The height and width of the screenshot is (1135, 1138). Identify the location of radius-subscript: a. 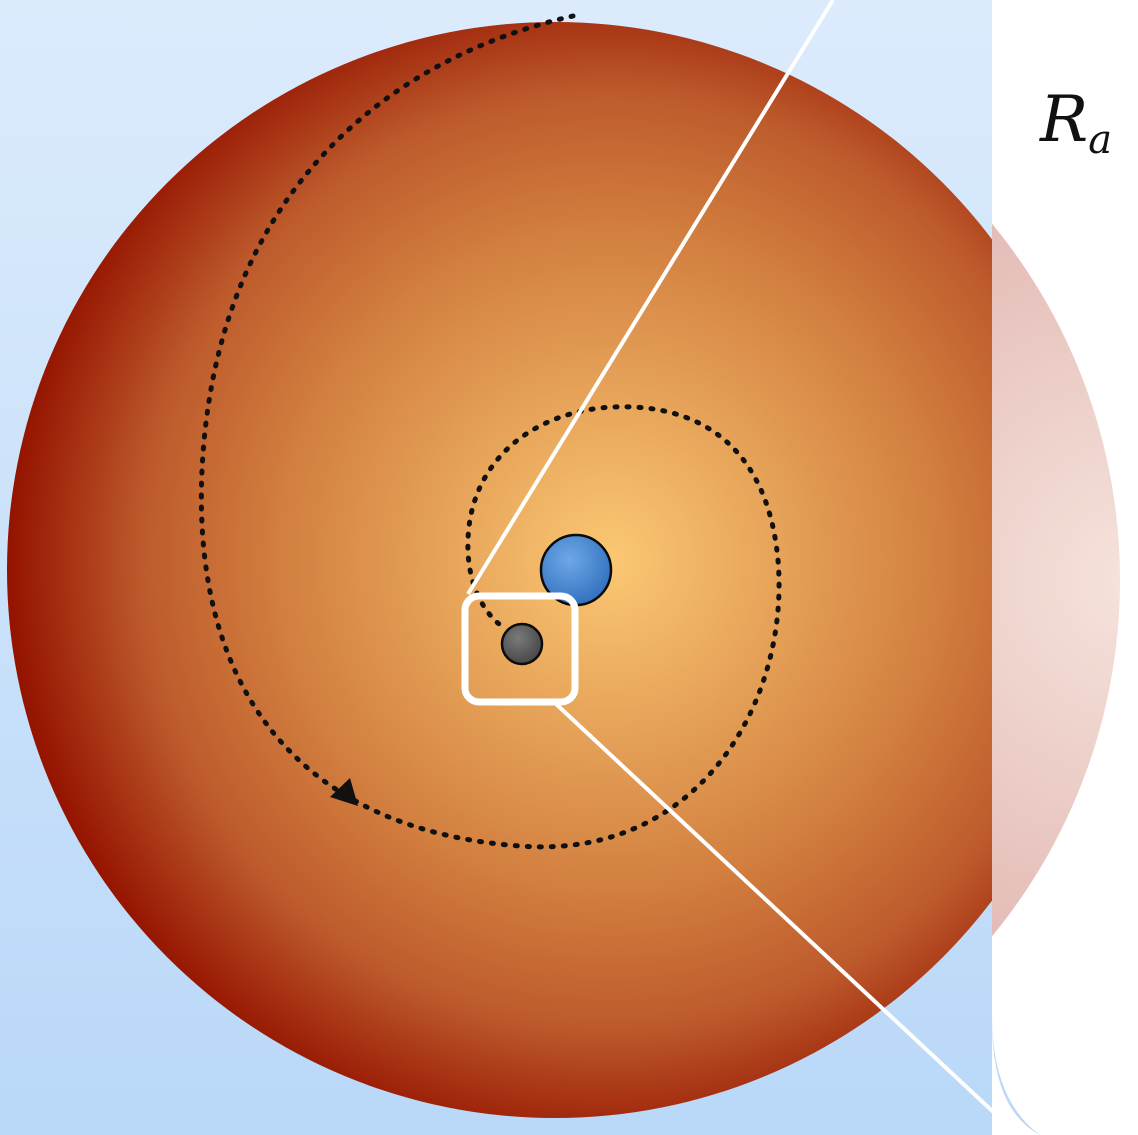
(1100, 140).